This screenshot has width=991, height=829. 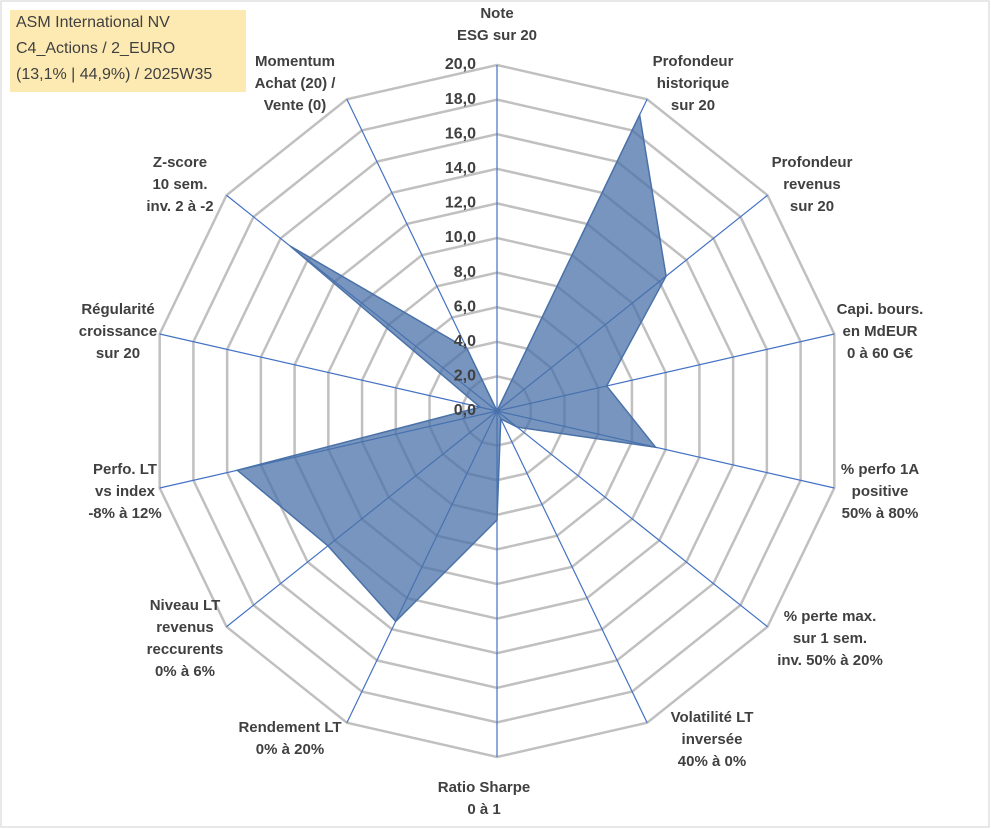 I want to click on axis-label: Achat (20) /, so click(x=296, y=83).